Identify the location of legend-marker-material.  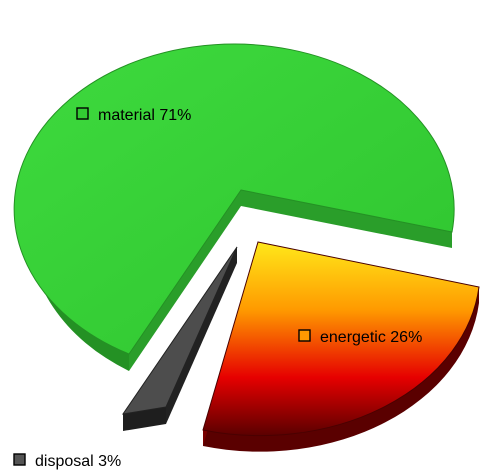
(82, 113).